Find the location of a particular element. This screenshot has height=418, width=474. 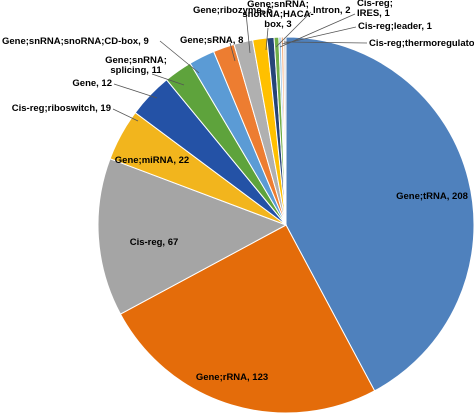

slice-label: Cis-reg, 67 is located at coordinates (154, 242).